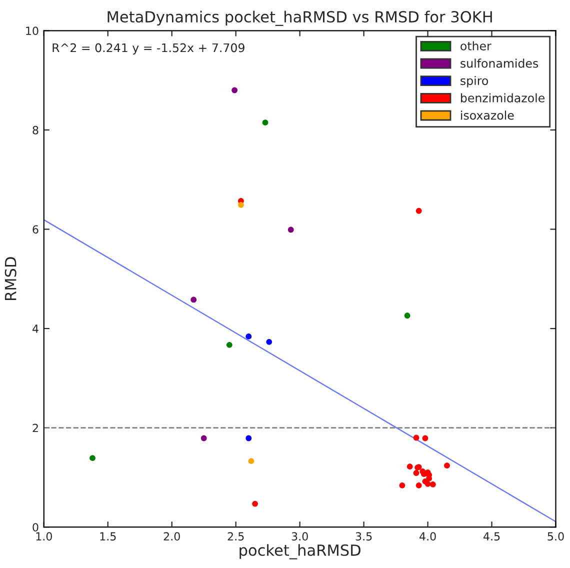 This screenshot has height=568, width=570. Describe the element at coordinates (476, 45) in the screenshot. I see `legend-label: other` at that location.